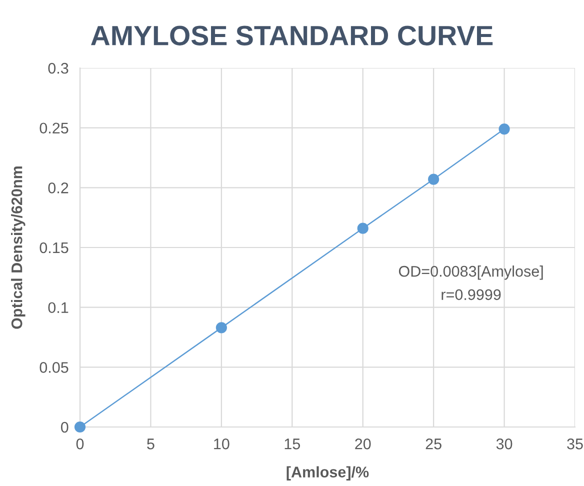 This screenshot has height=486, width=584. Describe the element at coordinates (471, 294) in the screenshot. I see `annotation: r=0.9999` at that location.